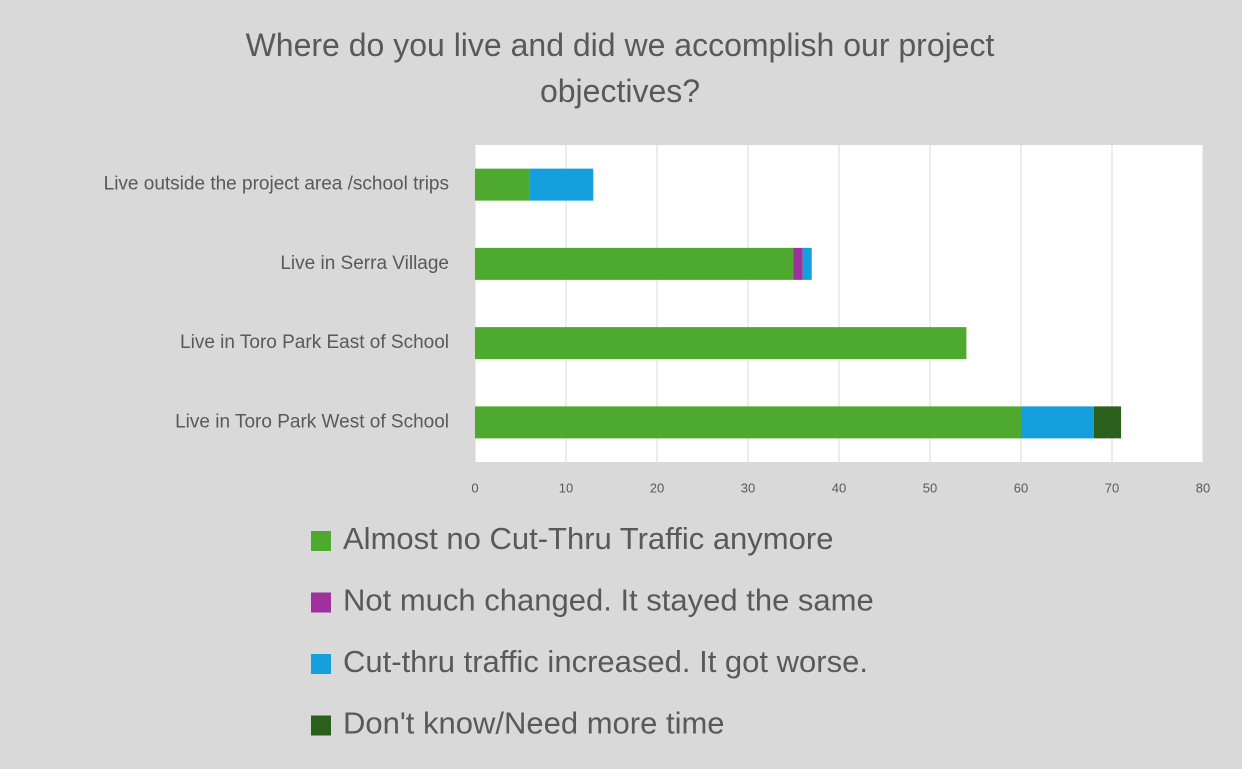 This screenshot has height=769, width=1242. What do you see at coordinates (1203, 487) in the screenshot?
I see `x-tick-label: 80` at bounding box center [1203, 487].